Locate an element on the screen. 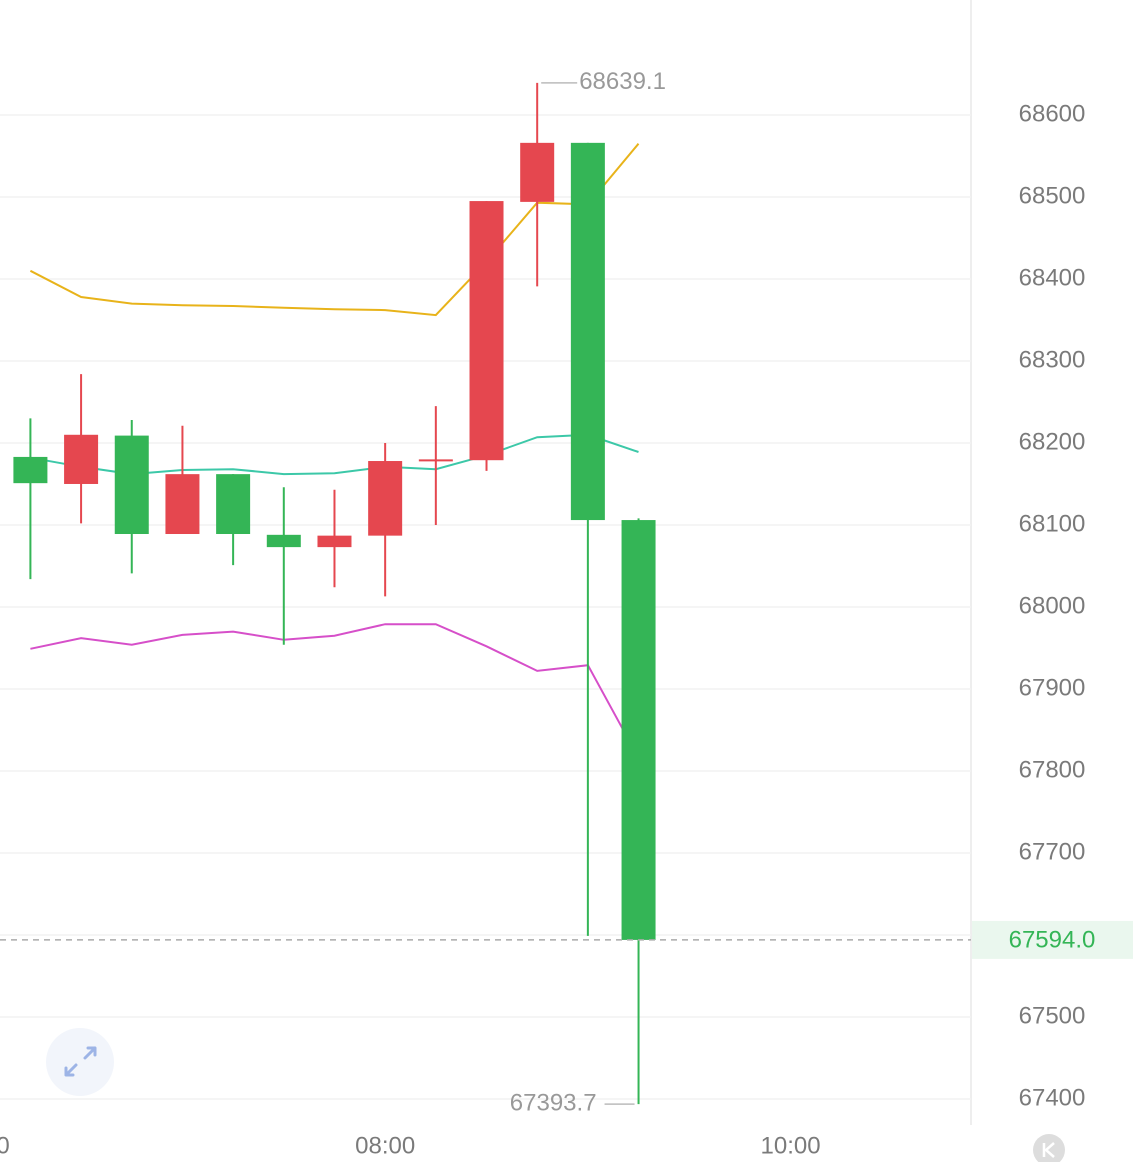 The height and width of the screenshot is (1162, 1133). y-tick-label: 67500 is located at coordinates (1052, 1015).